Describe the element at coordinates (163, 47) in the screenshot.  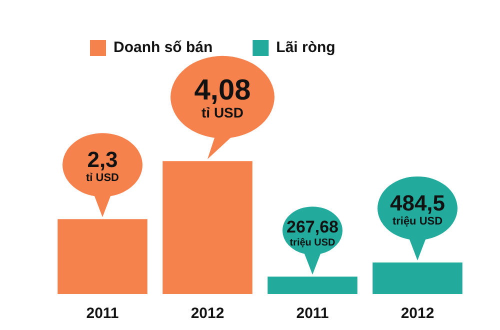
I see `legend-label: Doanh số bán` at that location.